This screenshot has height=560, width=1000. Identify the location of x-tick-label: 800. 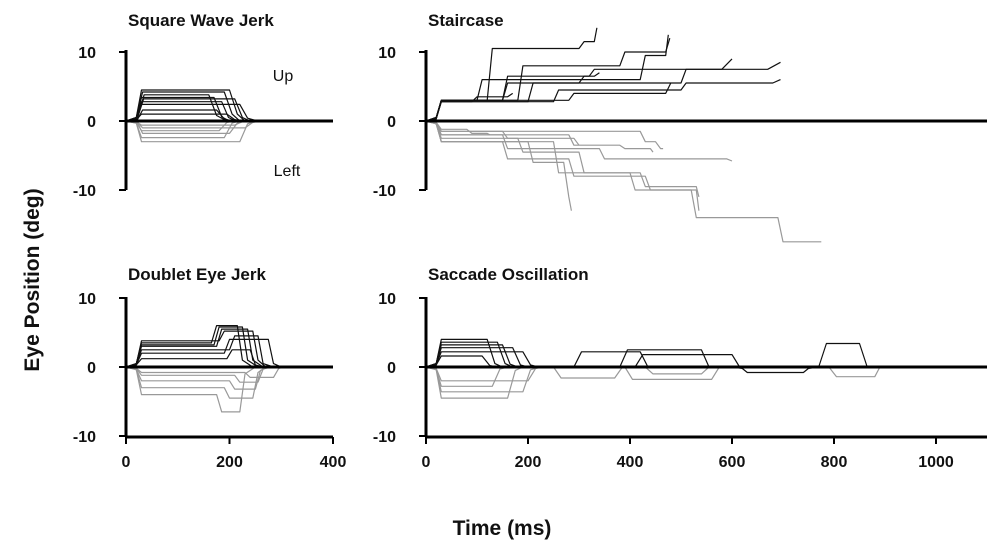
(834, 462).